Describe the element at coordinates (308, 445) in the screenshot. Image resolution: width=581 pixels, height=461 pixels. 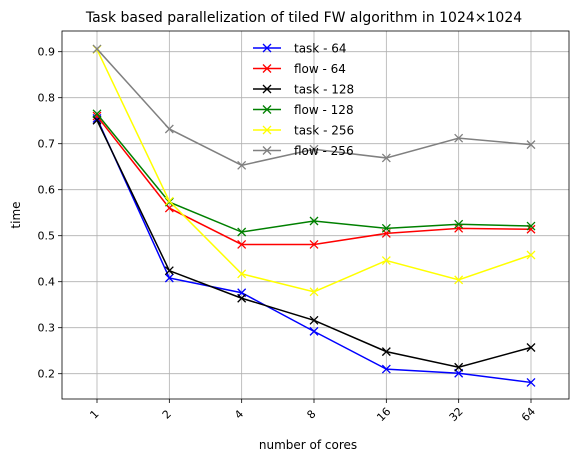
I see `x-axis-label: number of cores` at that location.